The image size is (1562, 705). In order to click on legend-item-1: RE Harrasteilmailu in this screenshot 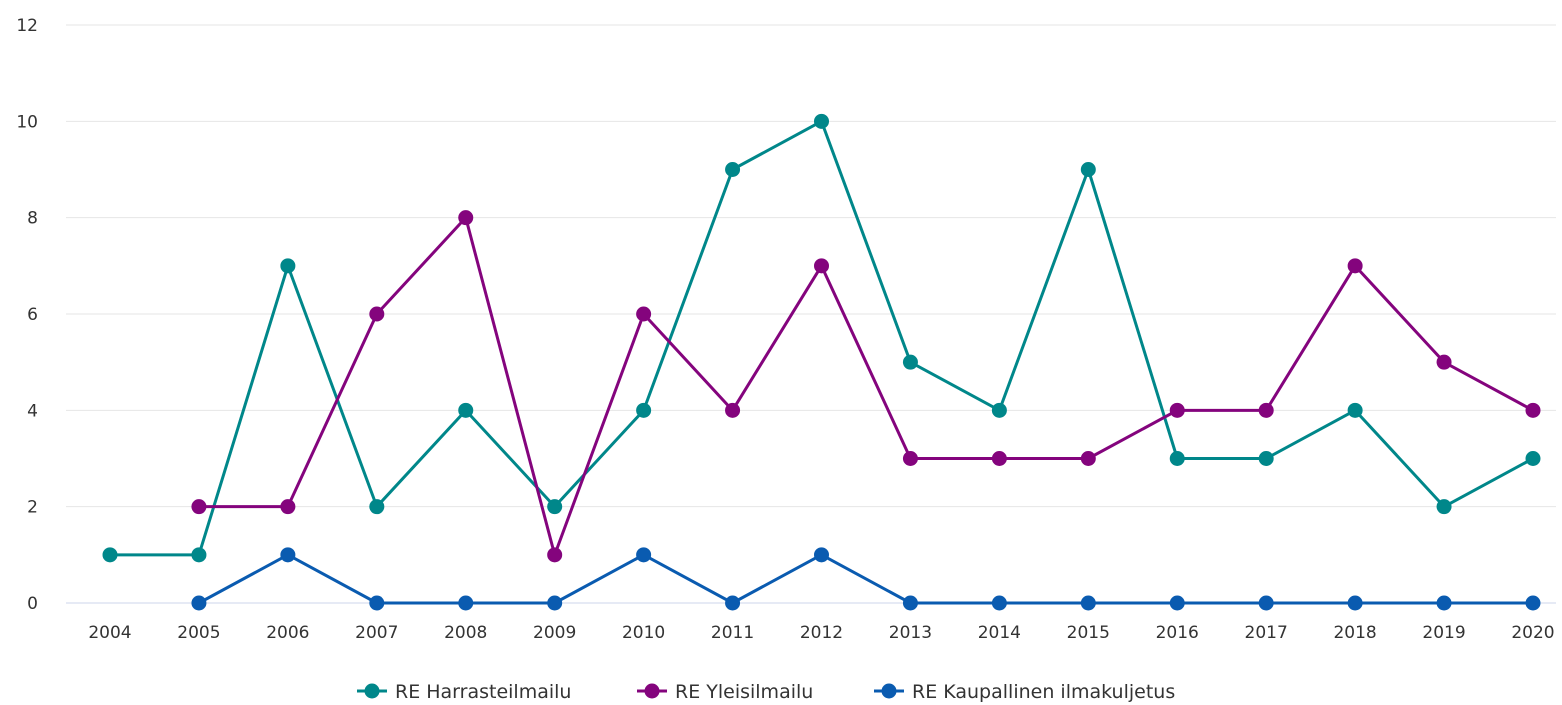, I will do `click(464, 692)`.